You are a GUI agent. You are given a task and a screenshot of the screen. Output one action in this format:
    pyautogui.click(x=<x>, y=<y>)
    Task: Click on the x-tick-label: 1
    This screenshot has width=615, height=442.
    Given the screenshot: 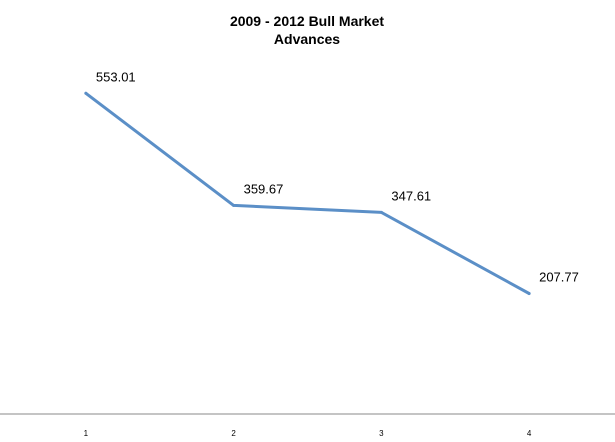 What is the action you would take?
    pyautogui.click(x=86, y=433)
    